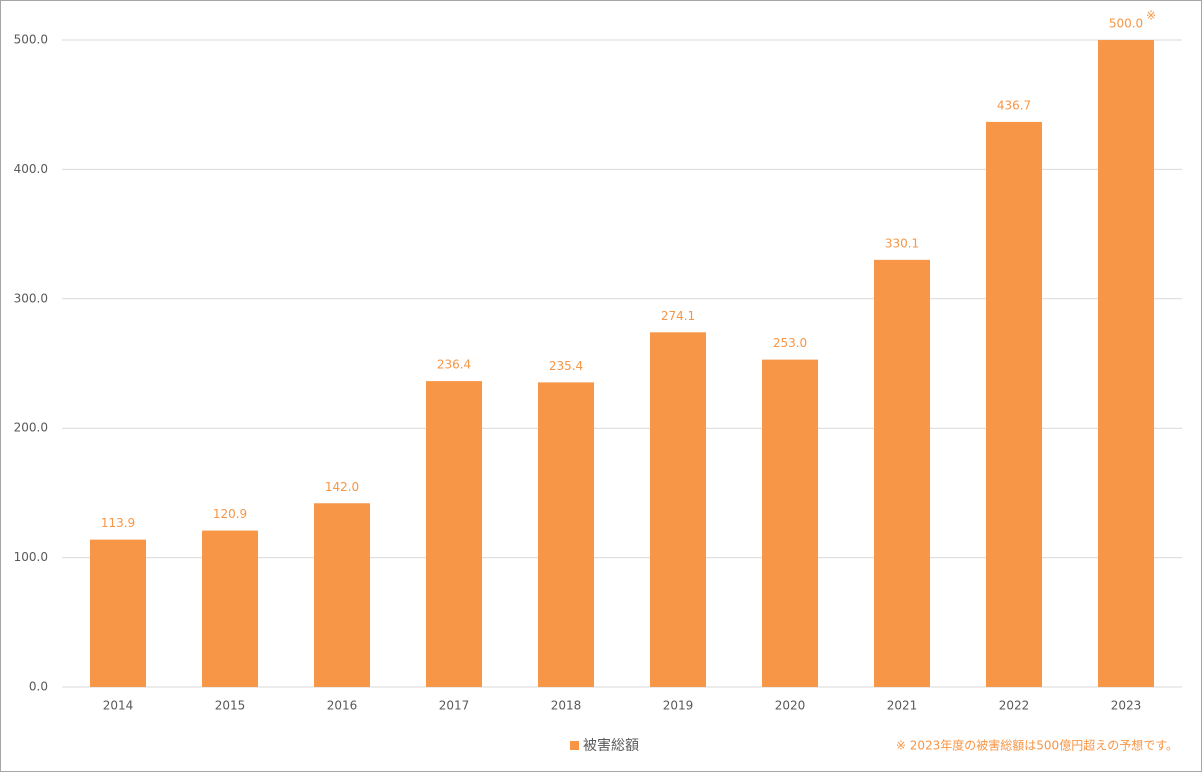  I want to click on x-tick-label: 2017, so click(454, 706).